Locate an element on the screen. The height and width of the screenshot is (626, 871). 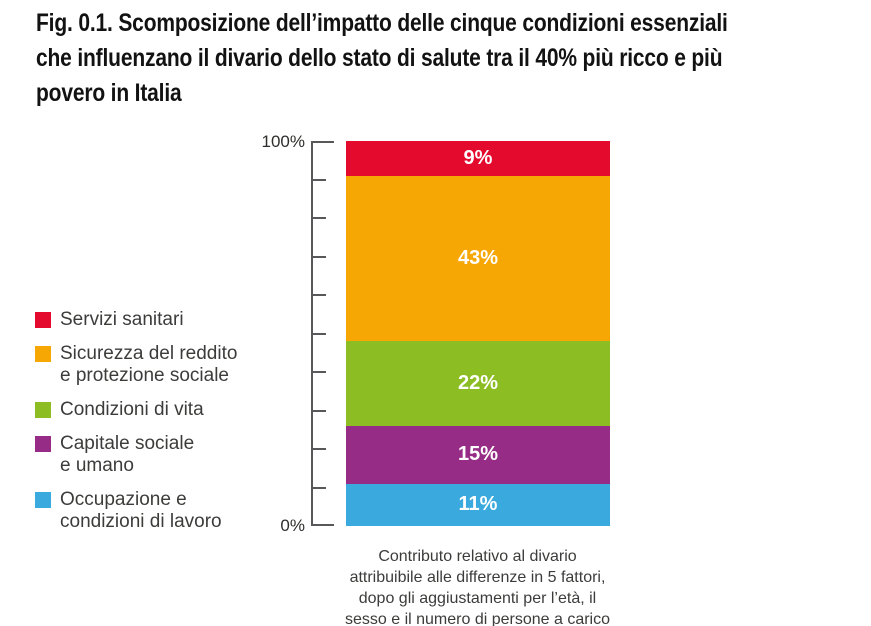
legend-label: Servizi sanitari is located at coordinates (122, 319).